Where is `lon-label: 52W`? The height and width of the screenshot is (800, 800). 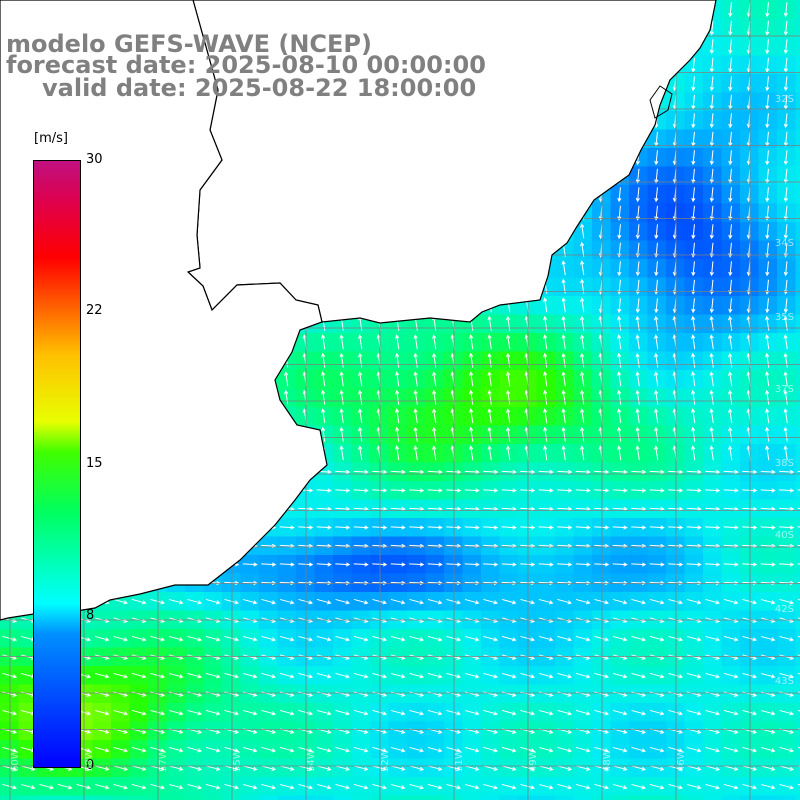
lon-label: 52W is located at coordinates (385, 760).